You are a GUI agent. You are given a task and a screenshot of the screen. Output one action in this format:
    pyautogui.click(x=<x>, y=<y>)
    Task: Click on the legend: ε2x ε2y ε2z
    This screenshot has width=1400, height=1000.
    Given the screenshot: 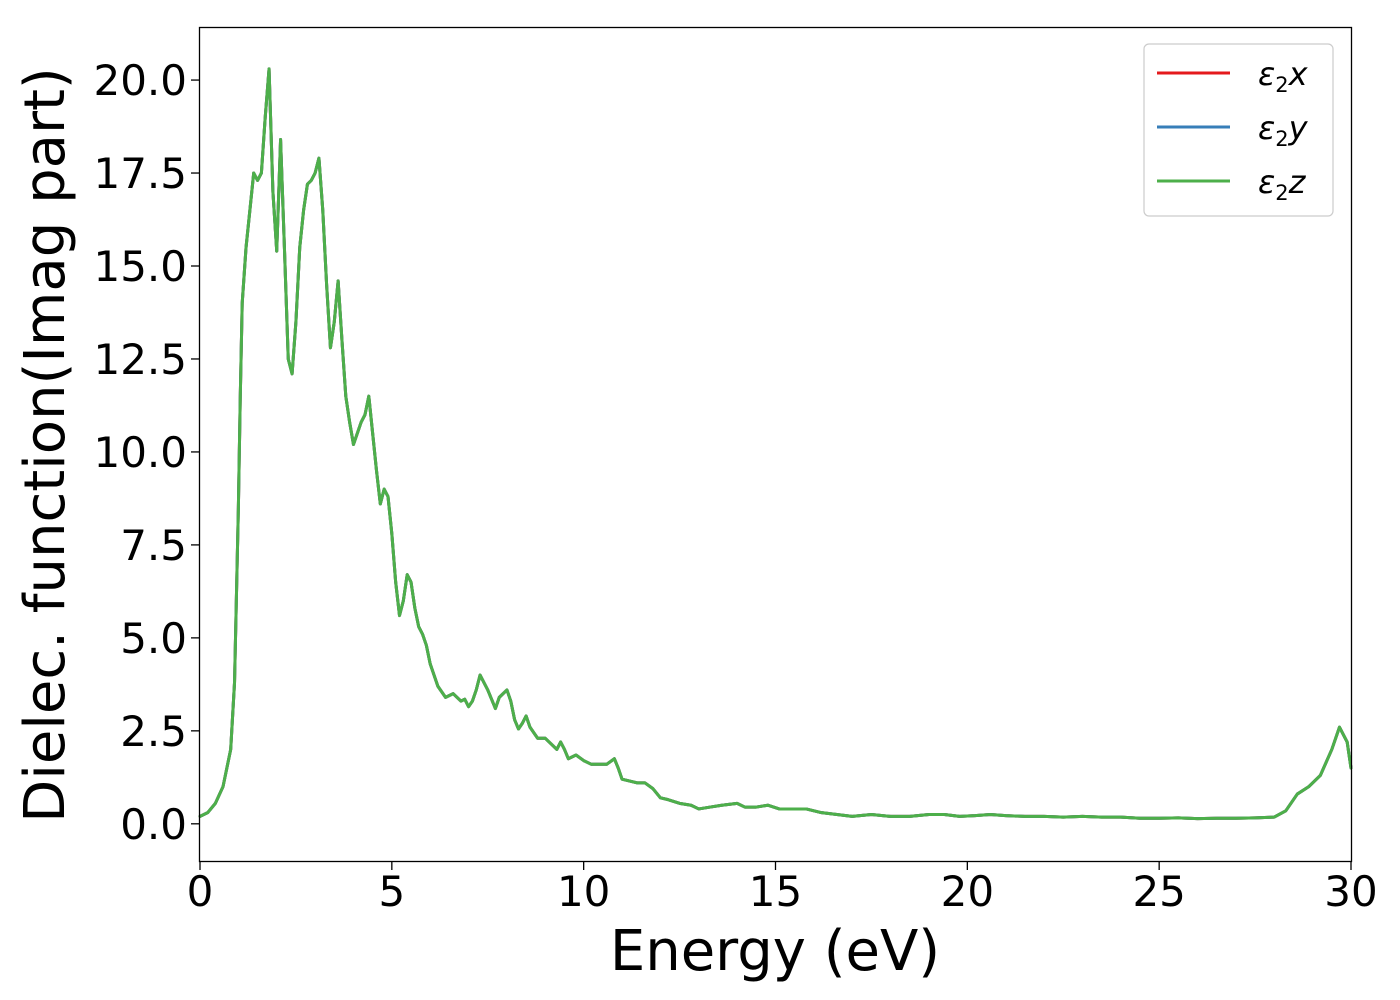 What is the action you would take?
    pyautogui.click(x=1238, y=130)
    